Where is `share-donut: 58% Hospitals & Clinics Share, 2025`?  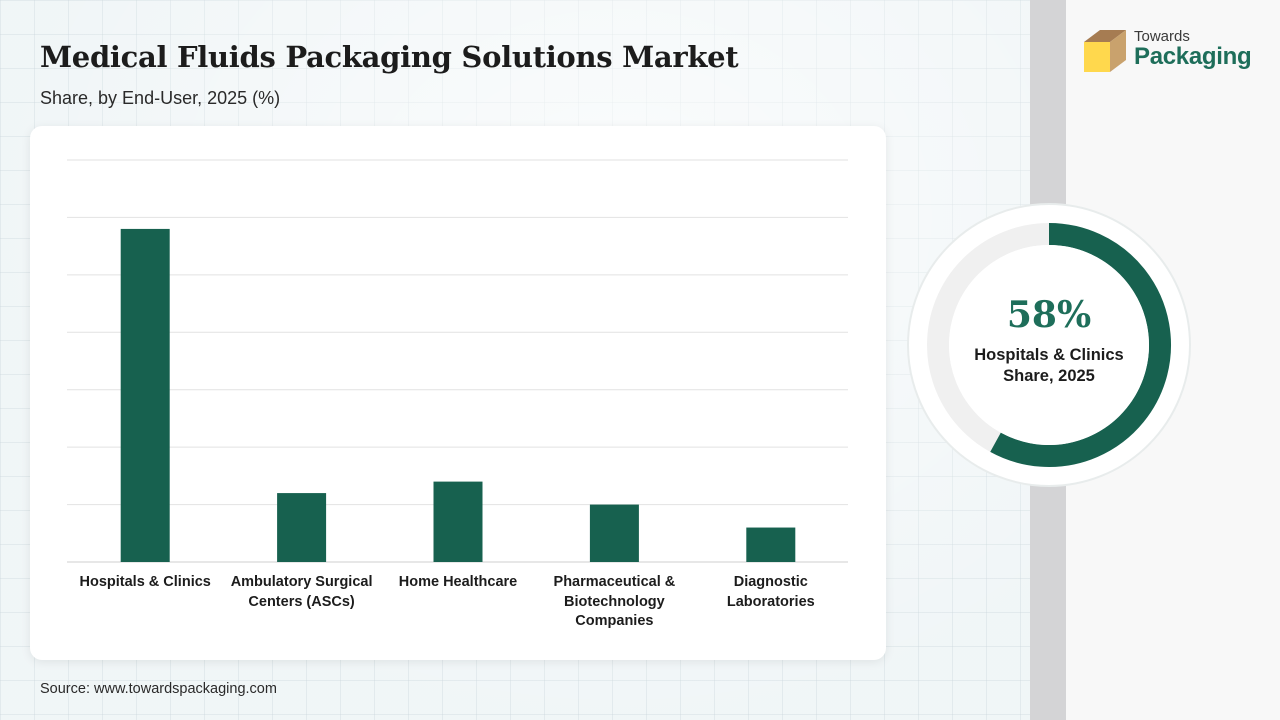
share-donut: 58% Hospitals & Clinics Share, 2025 is located at coordinates (1049, 345).